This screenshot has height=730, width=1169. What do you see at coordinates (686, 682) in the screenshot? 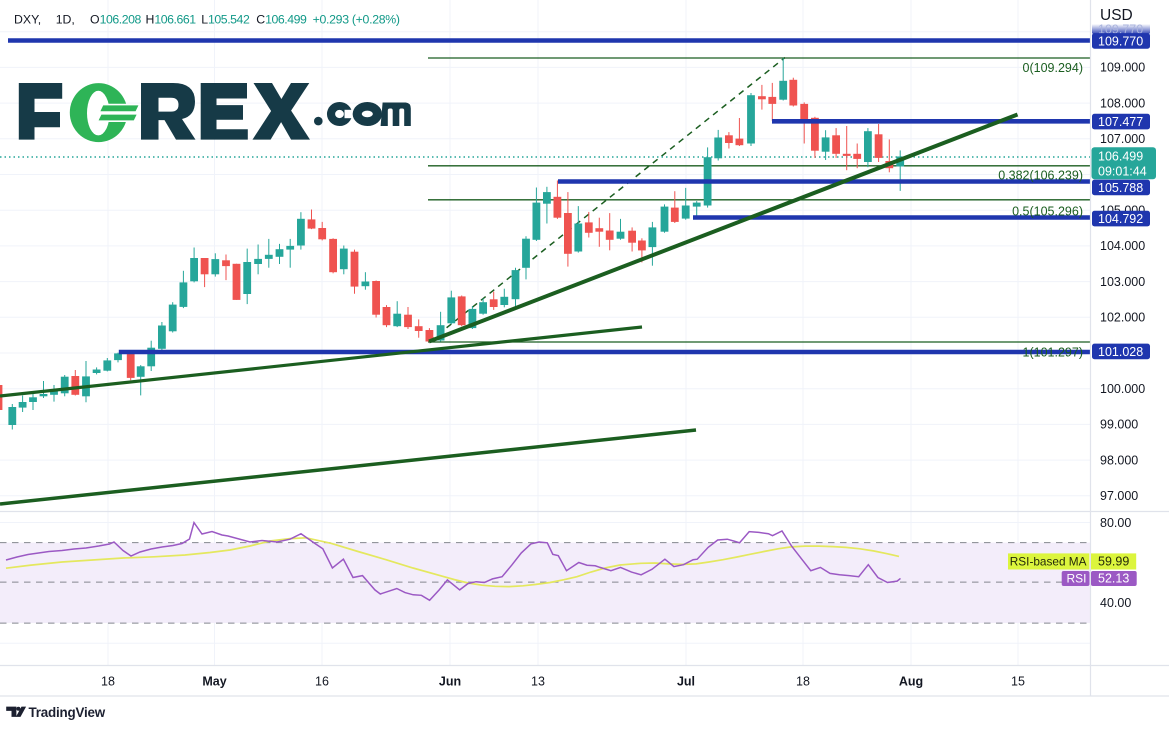
I see `svg-text: Jul` at bounding box center [686, 682].